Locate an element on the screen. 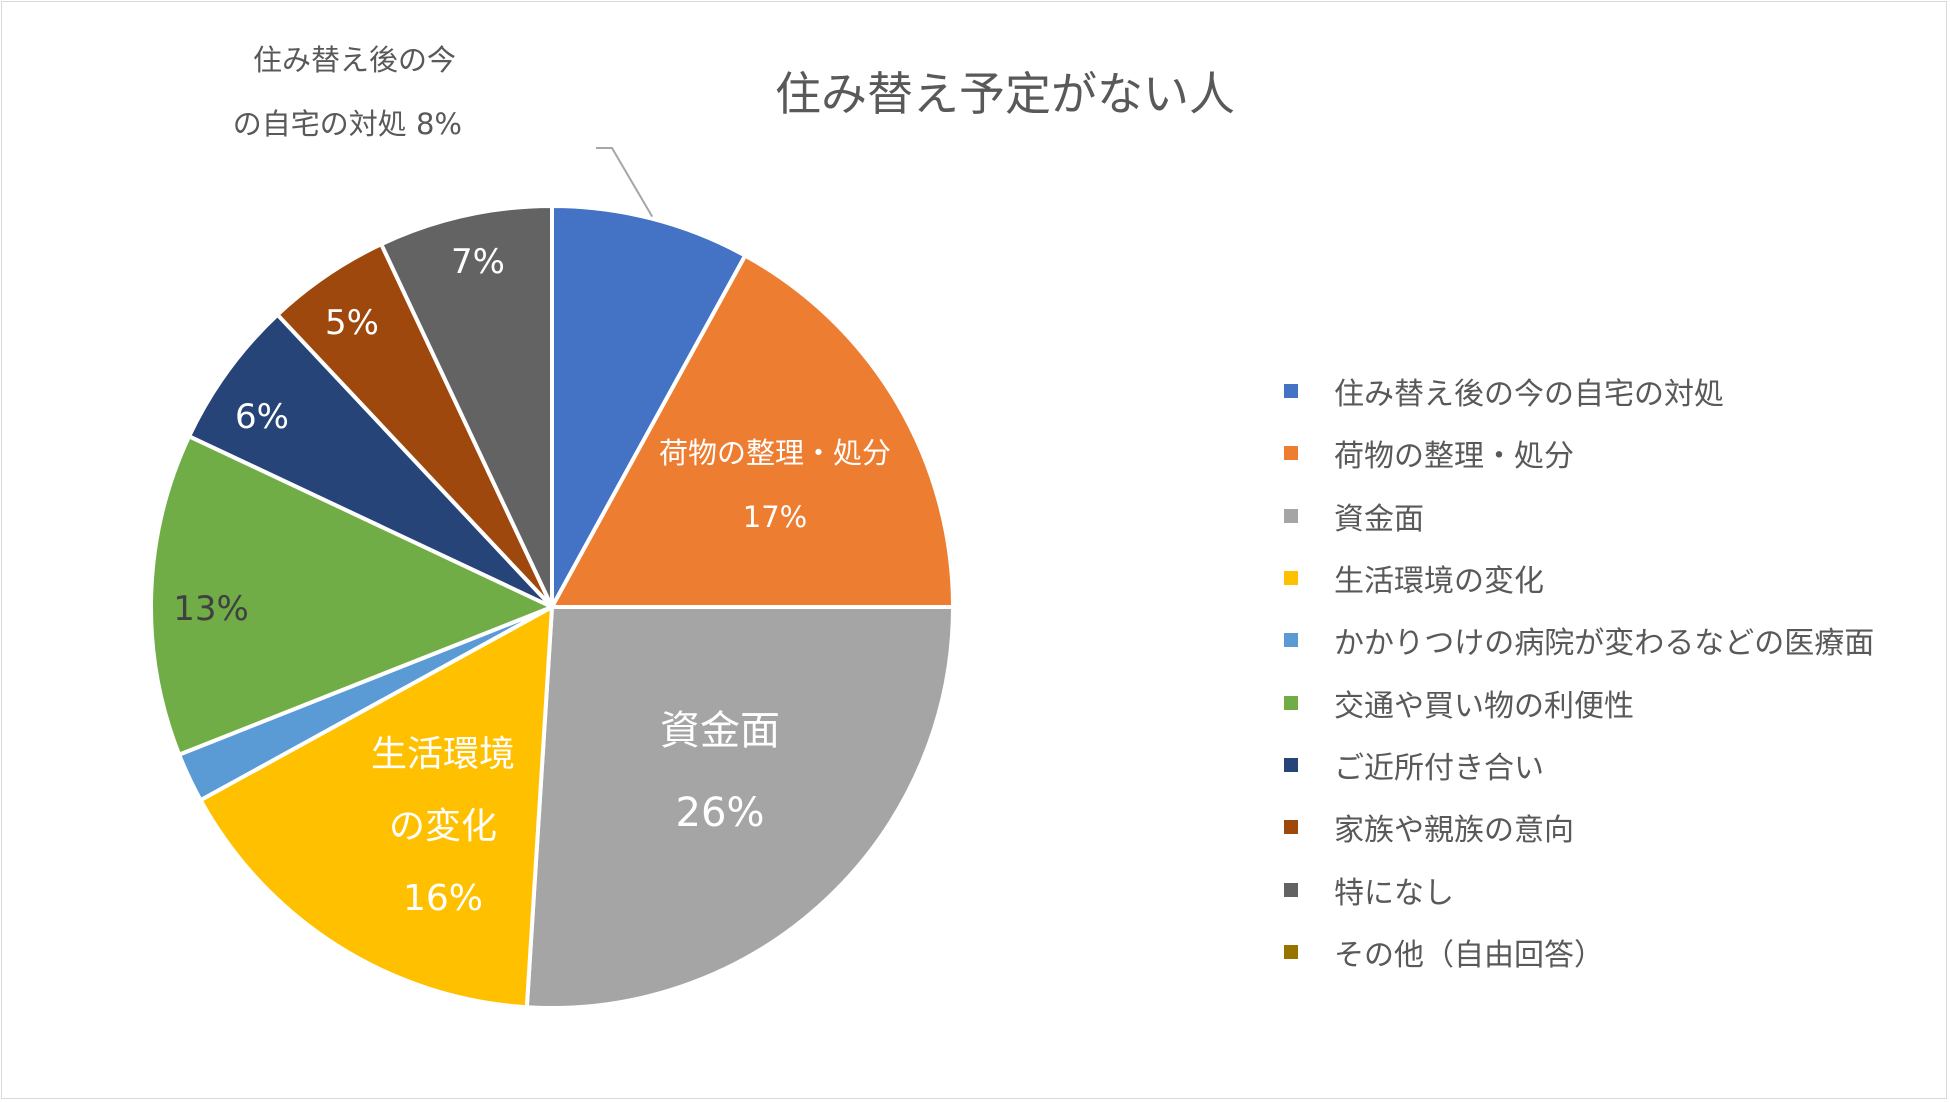 This screenshot has width=1950, height=1102. data-label-1-1: 17% is located at coordinates (775, 517).